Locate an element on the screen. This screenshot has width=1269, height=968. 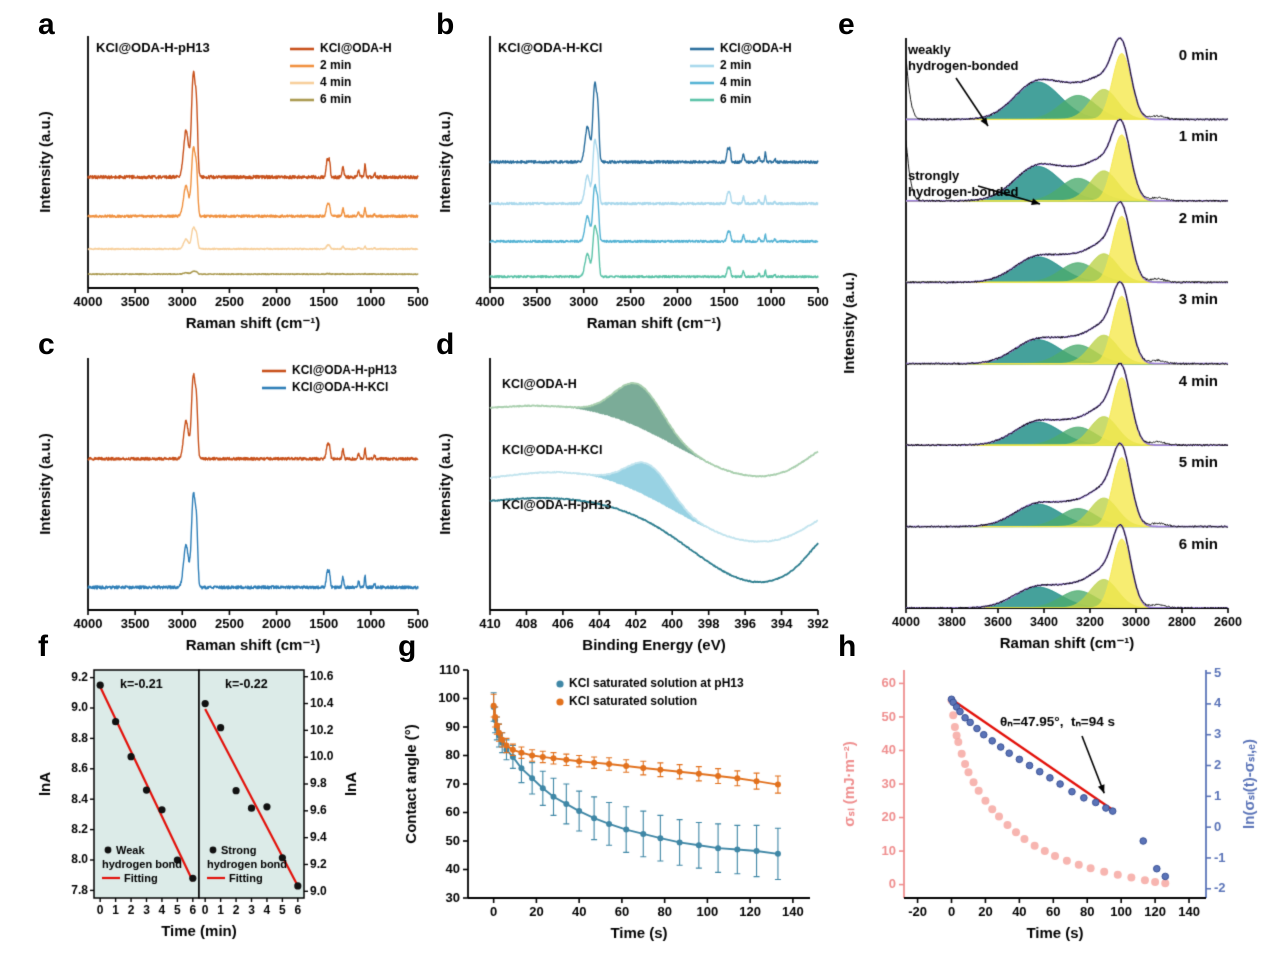
panel-f-chart-canvas is located at coordinates (200, 799).